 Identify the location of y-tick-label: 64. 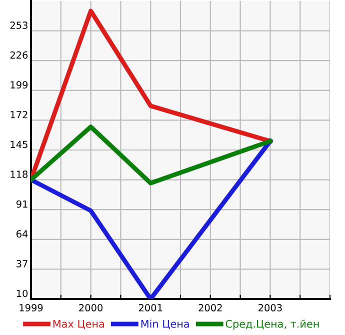
(22, 234).